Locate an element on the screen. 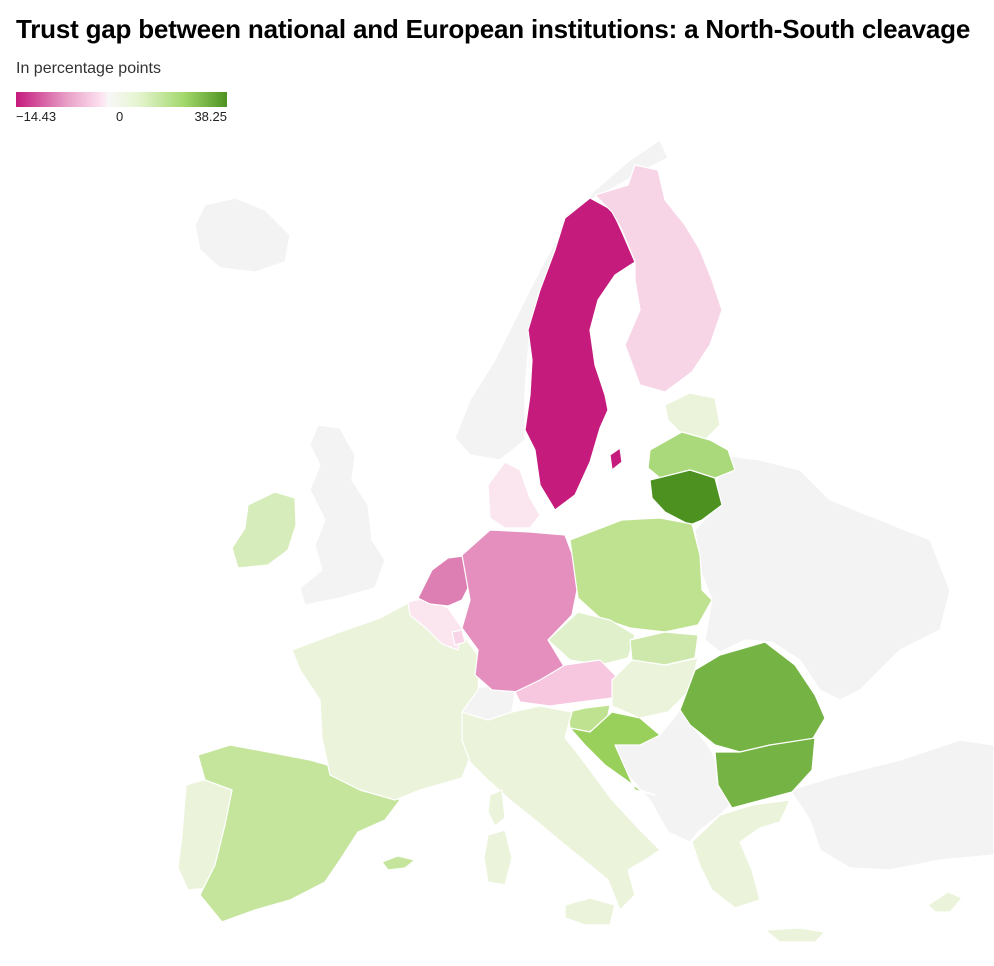 This screenshot has height=966, width=994. country-balearic-islands is located at coordinates (398, 863).